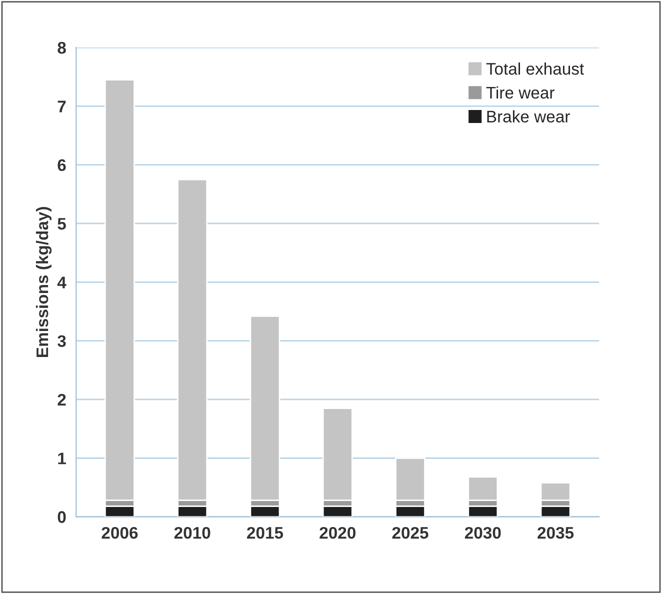  Describe the element at coordinates (556, 532) in the screenshot. I see `x-tick-label: 2035` at that location.